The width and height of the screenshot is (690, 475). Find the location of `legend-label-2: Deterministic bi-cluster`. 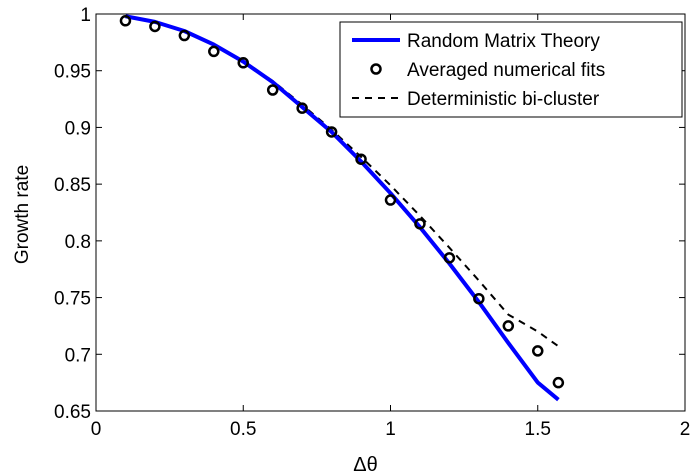

legend-label-2: Deterministic bi-cluster is located at coordinates (503, 99).